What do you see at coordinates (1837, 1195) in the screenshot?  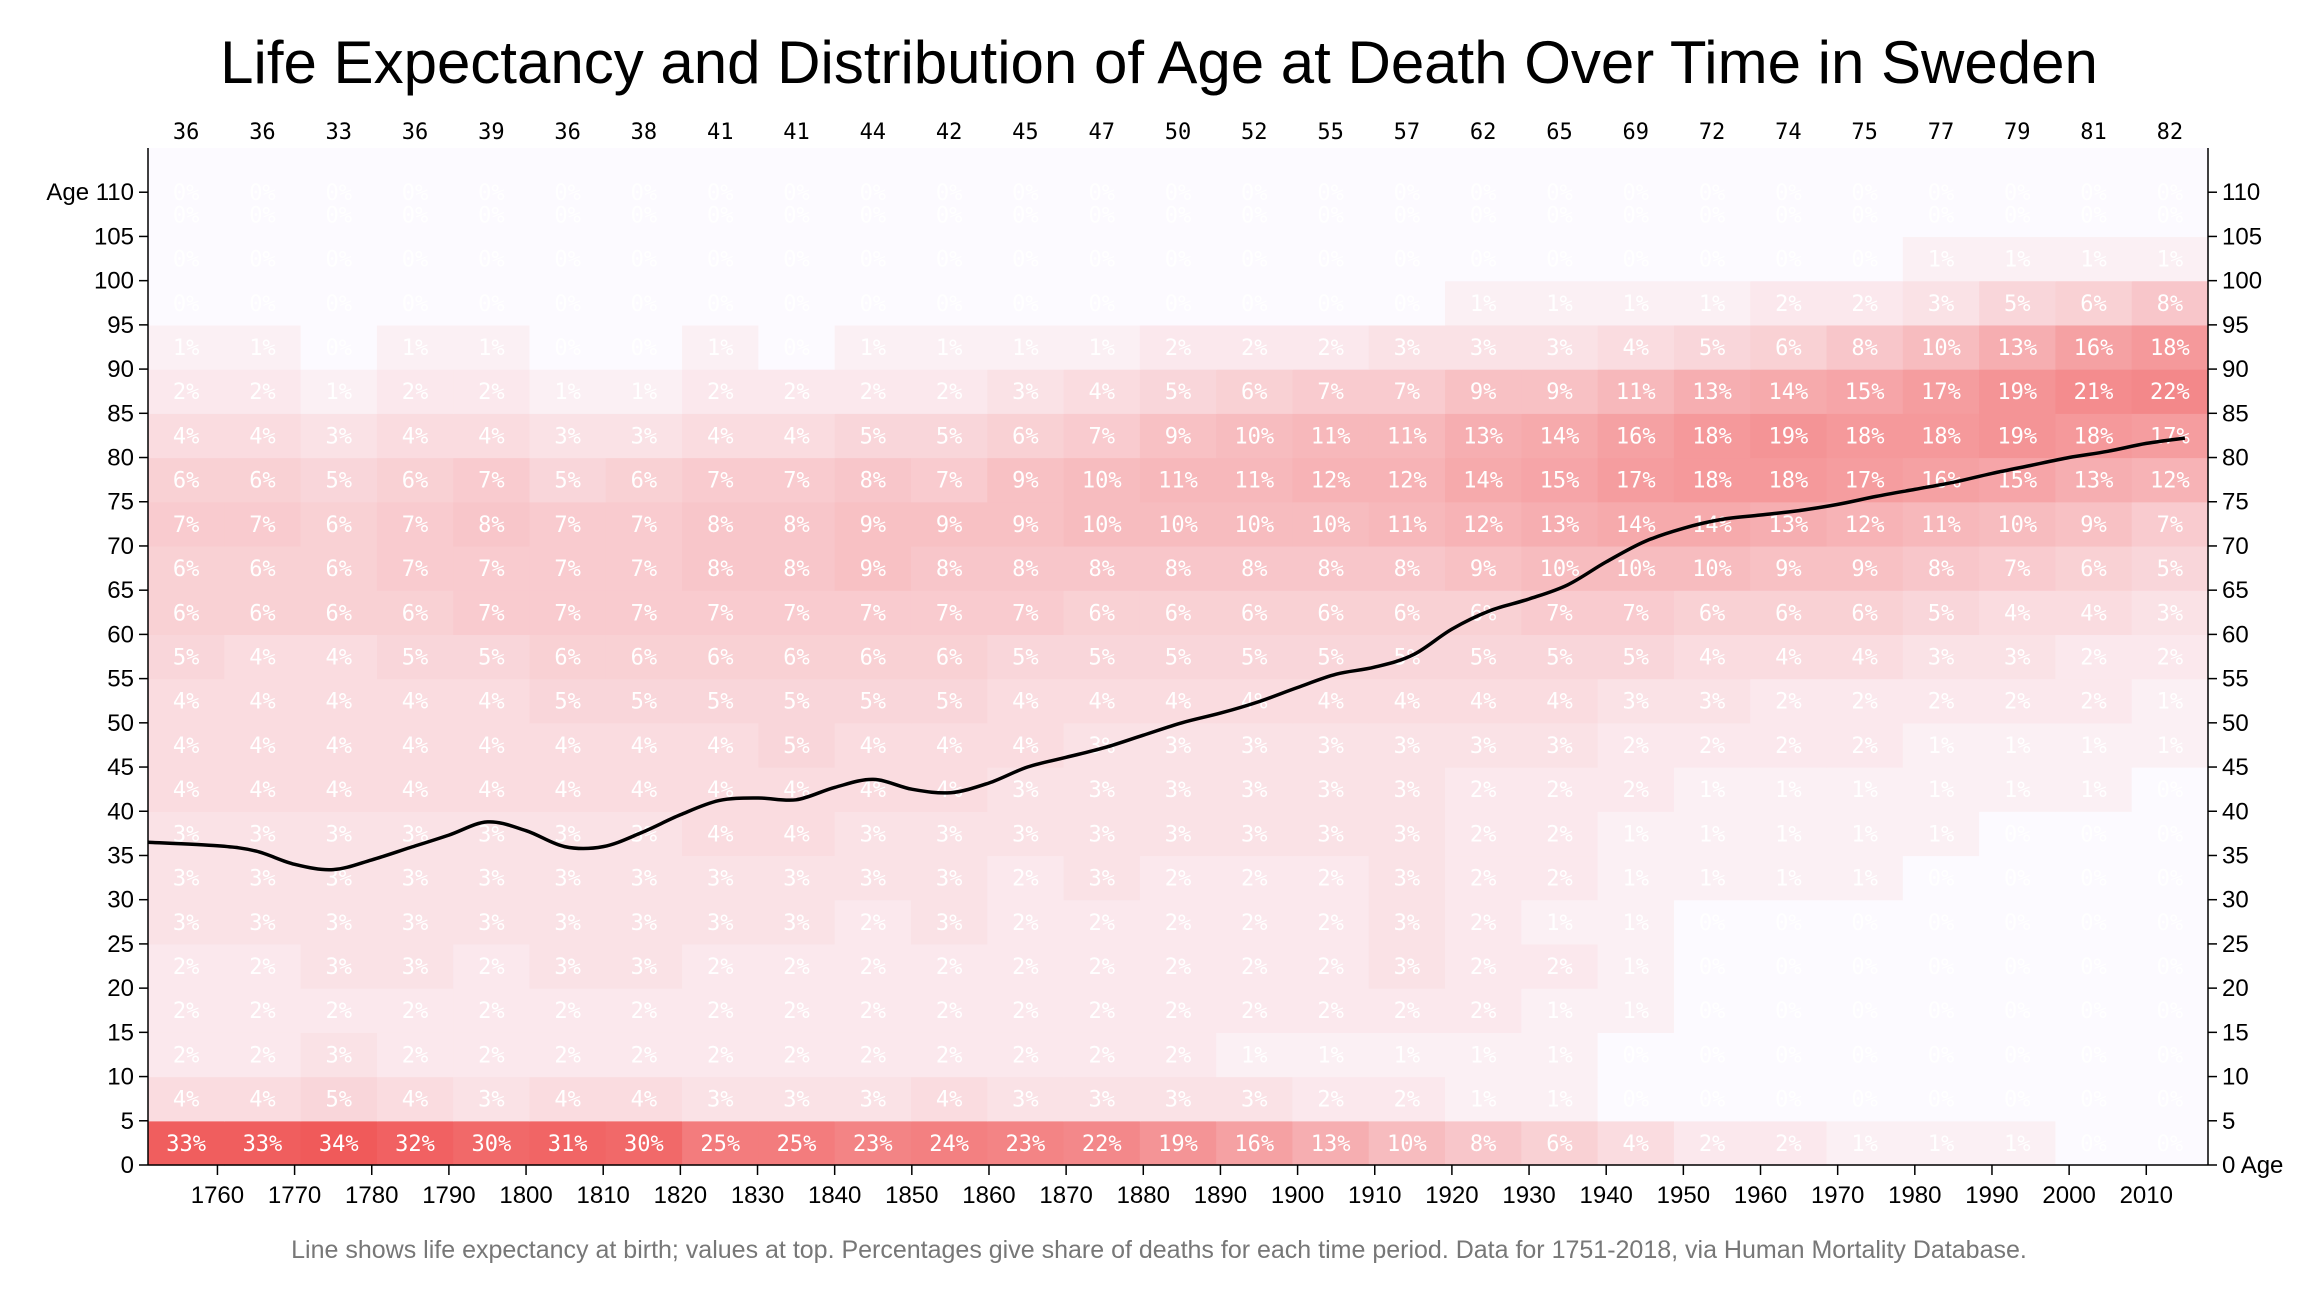 I see `x-tick-label: 1970` at bounding box center [1837, 1195].